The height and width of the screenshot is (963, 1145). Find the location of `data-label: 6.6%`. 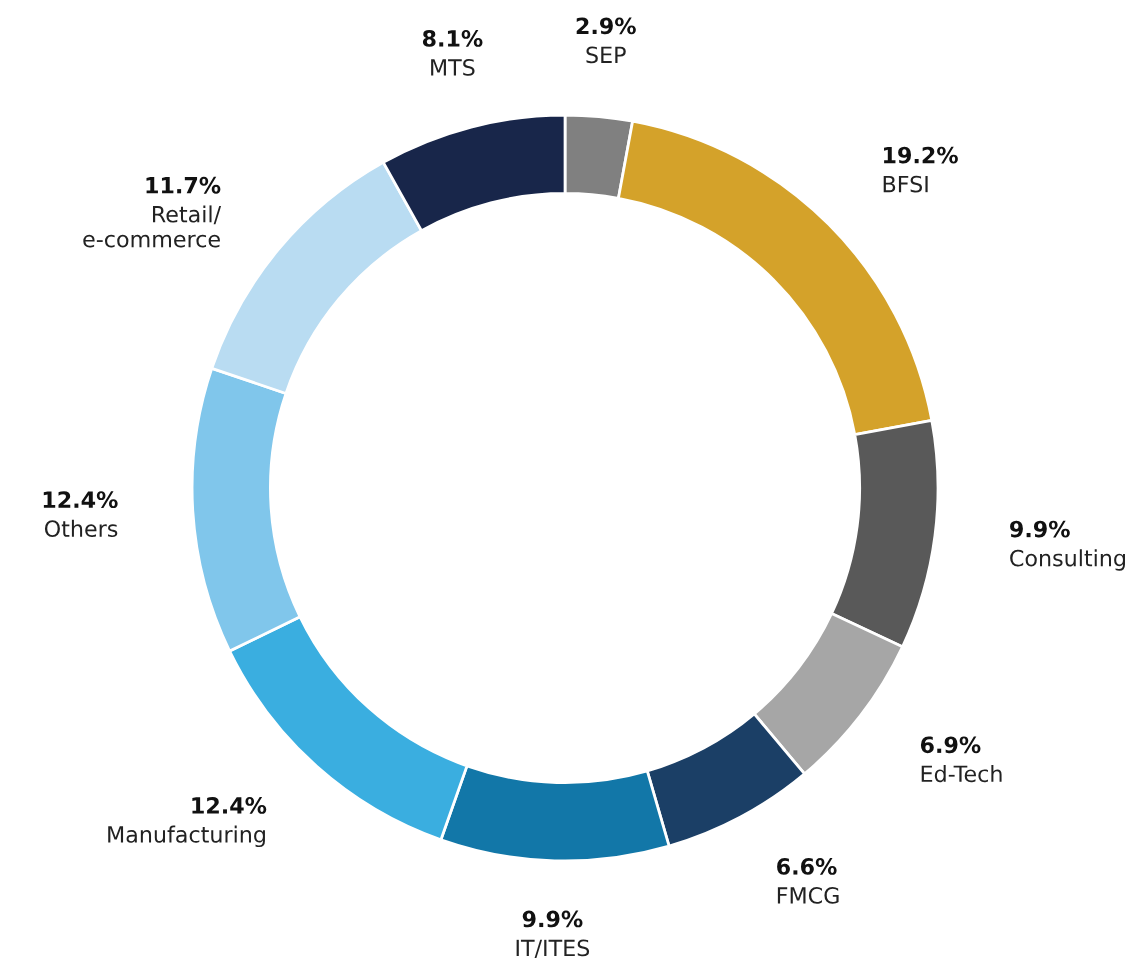

data-label: 6.6% is located at coordinates (807, 866).